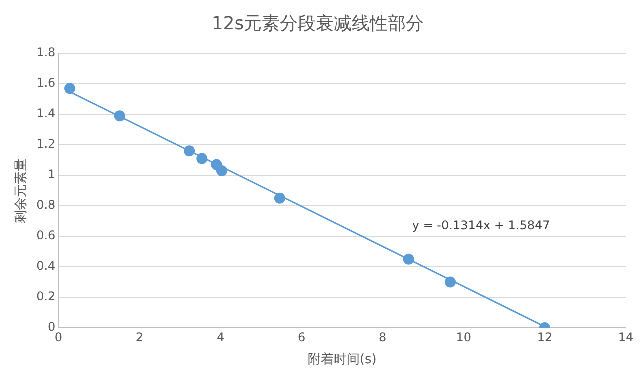 The height and width of the screenshot is (378, 640). Describe the element at coordinates (626, 337) in the screenshot. I see `x-tick-label: 14` at that location.